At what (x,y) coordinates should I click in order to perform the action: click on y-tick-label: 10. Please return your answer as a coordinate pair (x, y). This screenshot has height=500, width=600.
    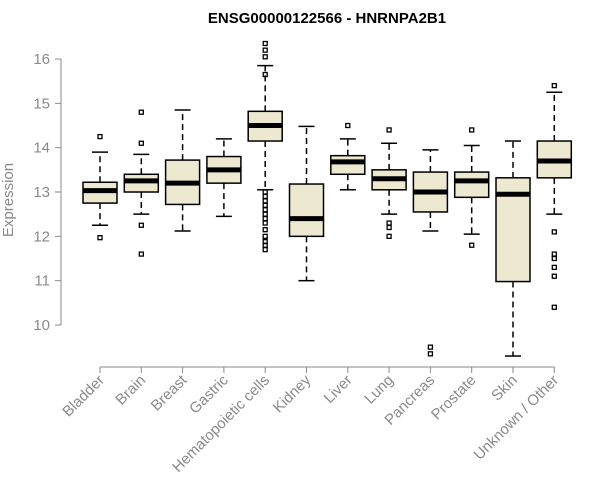
    Looking at the image, I should click on (41, 325).